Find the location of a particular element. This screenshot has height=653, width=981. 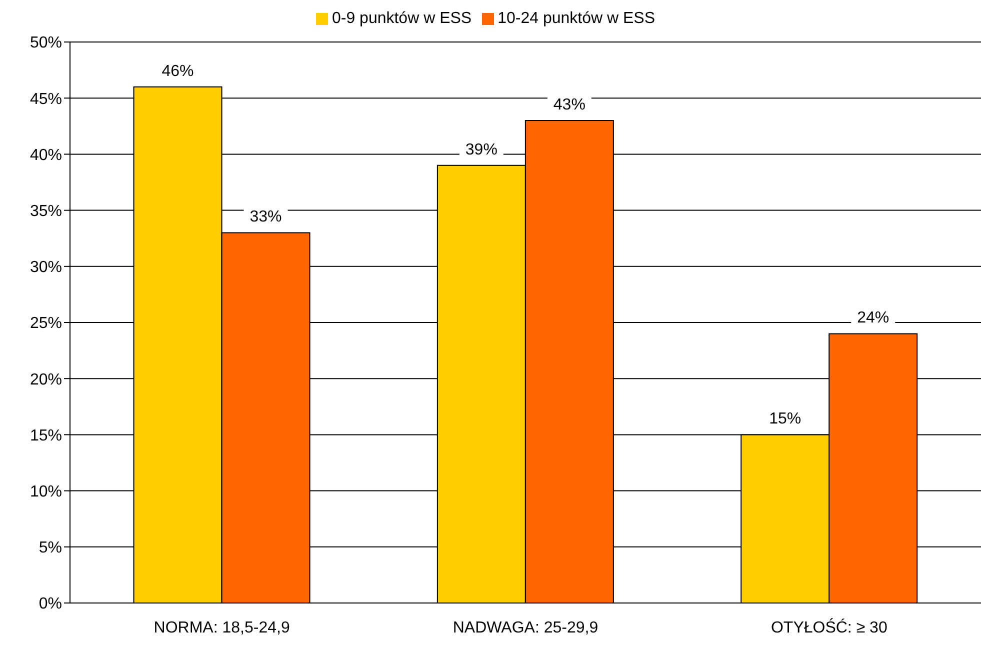

data-label: 39% is located at coordinates (481, 149).